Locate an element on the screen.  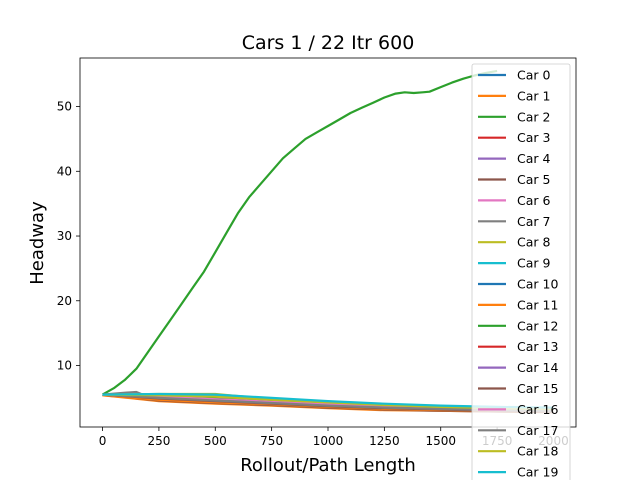
legend-label-car-17: Car 17 is located at coordinates (537, 430).